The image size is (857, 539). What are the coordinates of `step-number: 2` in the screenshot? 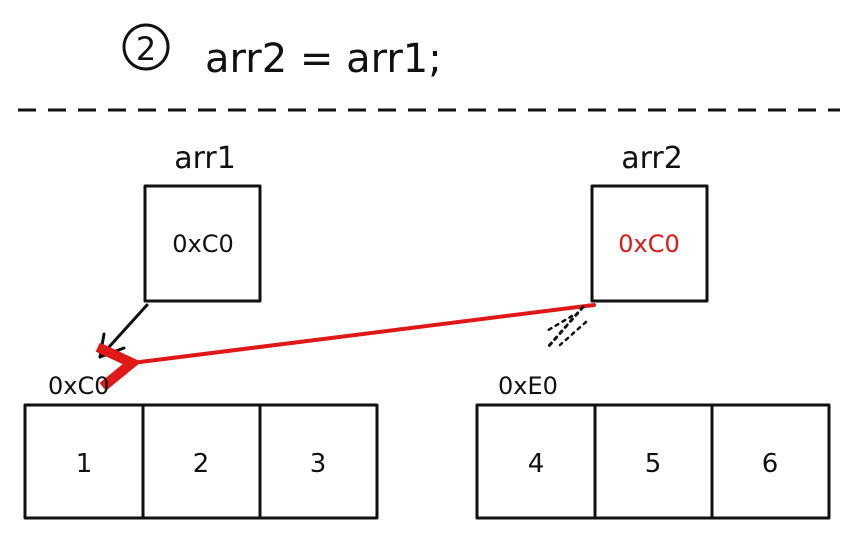 It's located at (146, 49).